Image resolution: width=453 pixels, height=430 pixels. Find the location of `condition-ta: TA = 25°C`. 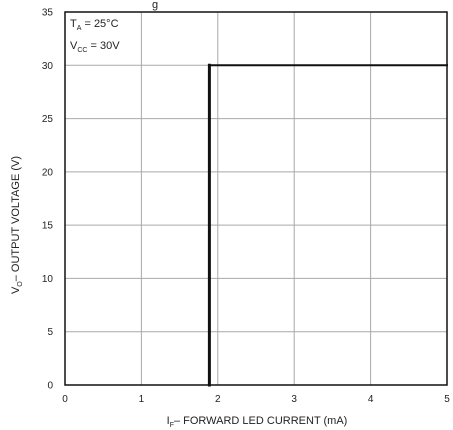

condition-ta: TA = 25°C is located at coordinates (94, 25).